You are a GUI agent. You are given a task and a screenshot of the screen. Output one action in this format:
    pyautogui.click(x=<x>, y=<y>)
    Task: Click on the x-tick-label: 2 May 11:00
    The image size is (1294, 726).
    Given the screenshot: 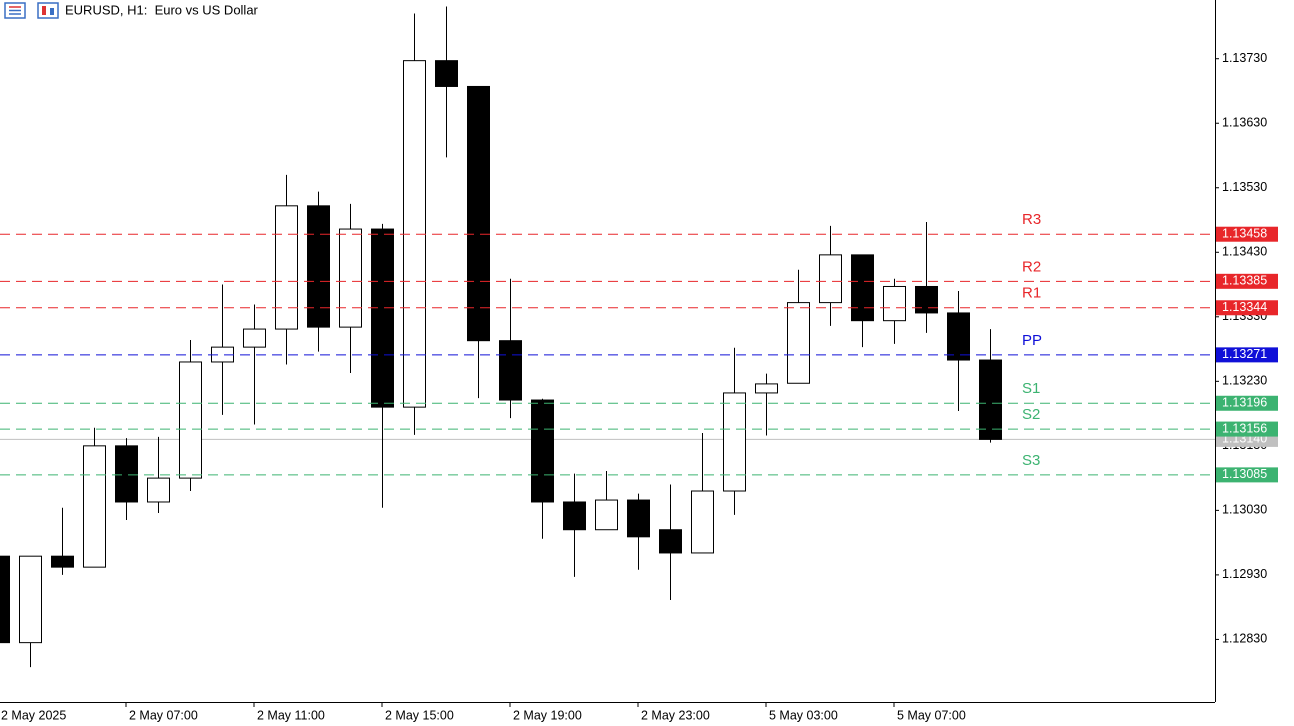 What is the action you would take?
    pyautogui.click(x=291, y=715)
    